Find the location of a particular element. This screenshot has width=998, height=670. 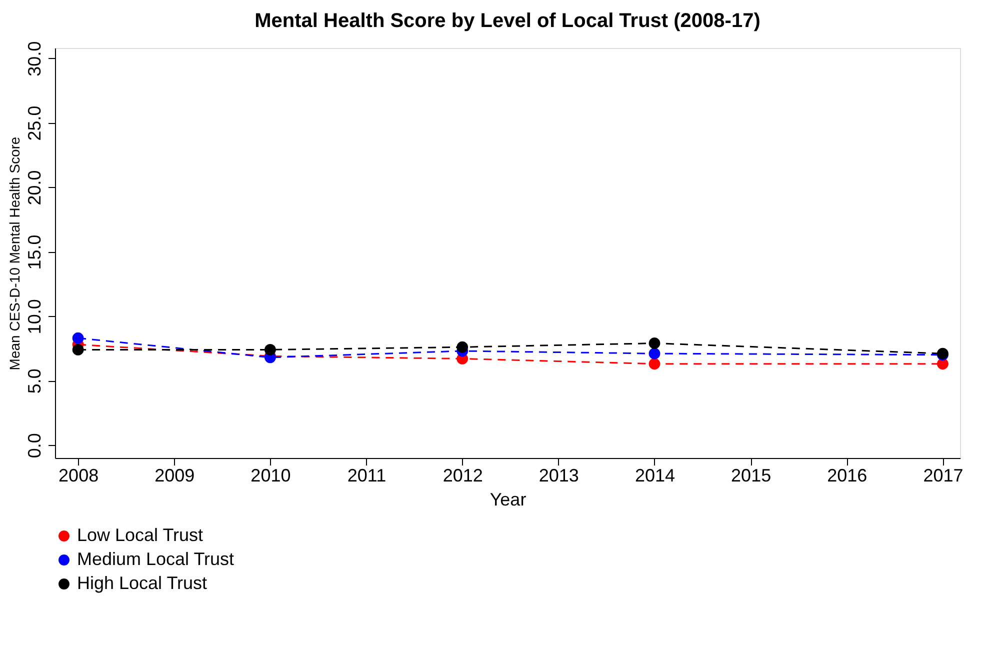

y-axis-title: Mean CES-D-10 Mental Health Score is located at coordinates (14, 253).